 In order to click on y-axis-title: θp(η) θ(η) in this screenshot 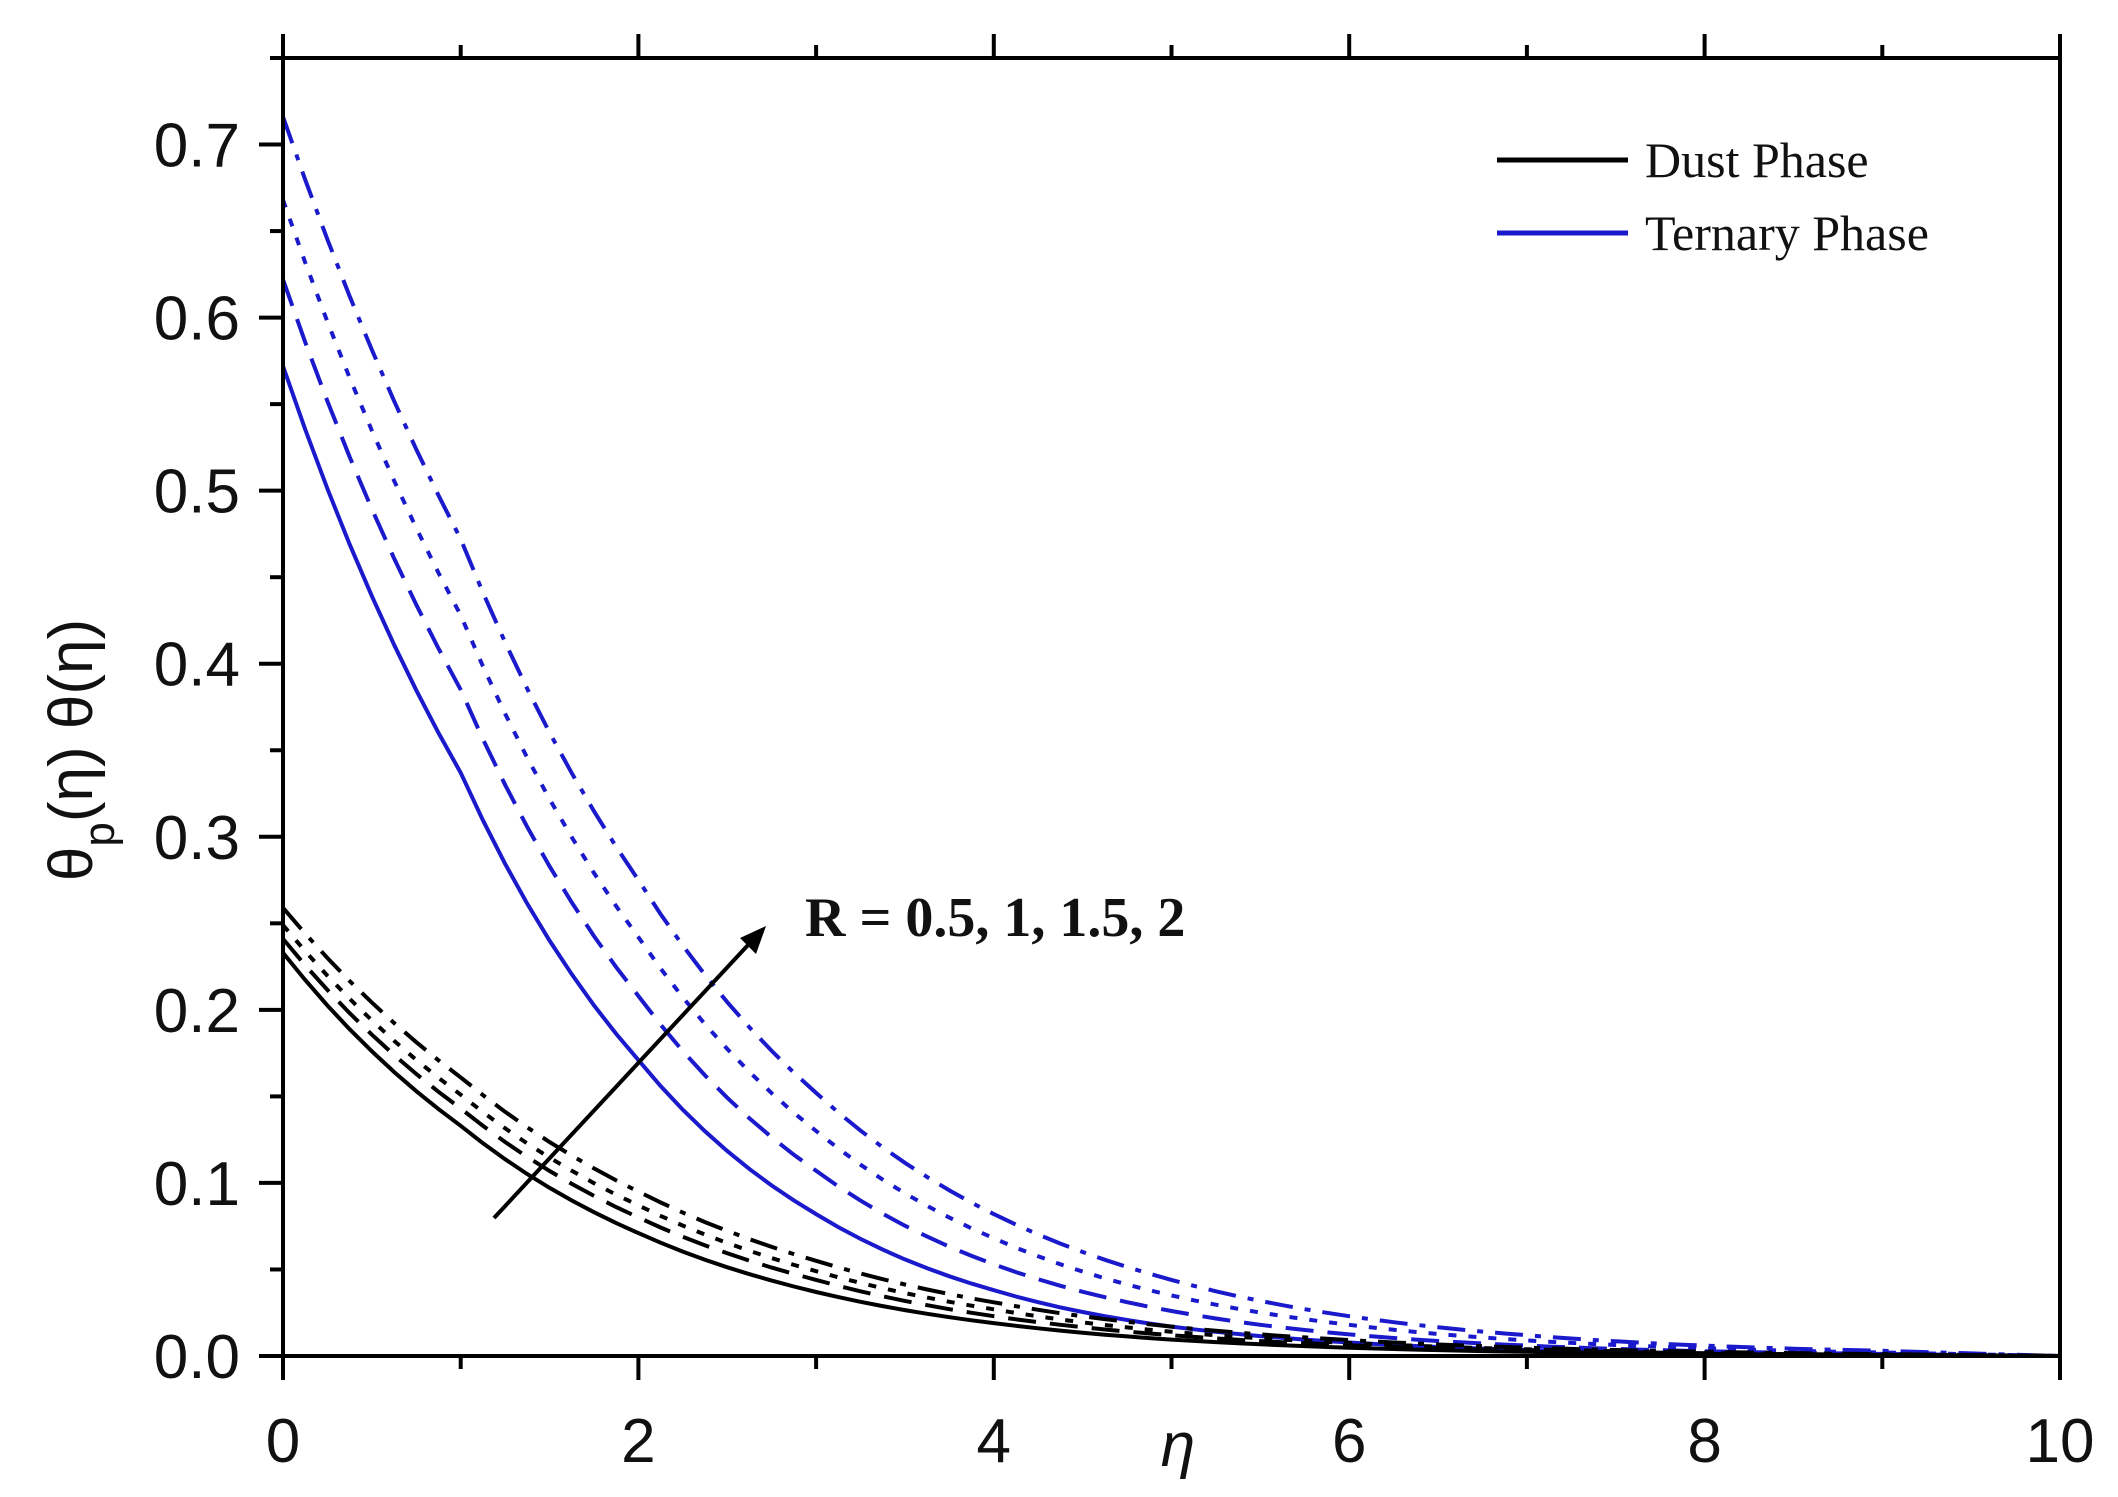, I will do `click(80, 750)`.